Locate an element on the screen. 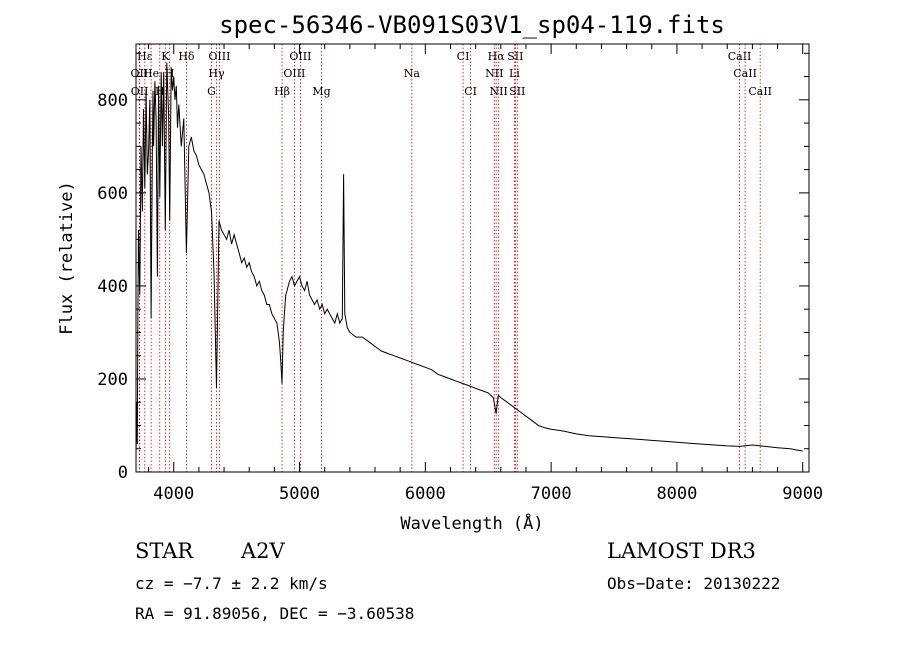 This screenshot has width=900, height=649. x-axis-label: Wavelength (Å) is located at coordinates (471, 523).